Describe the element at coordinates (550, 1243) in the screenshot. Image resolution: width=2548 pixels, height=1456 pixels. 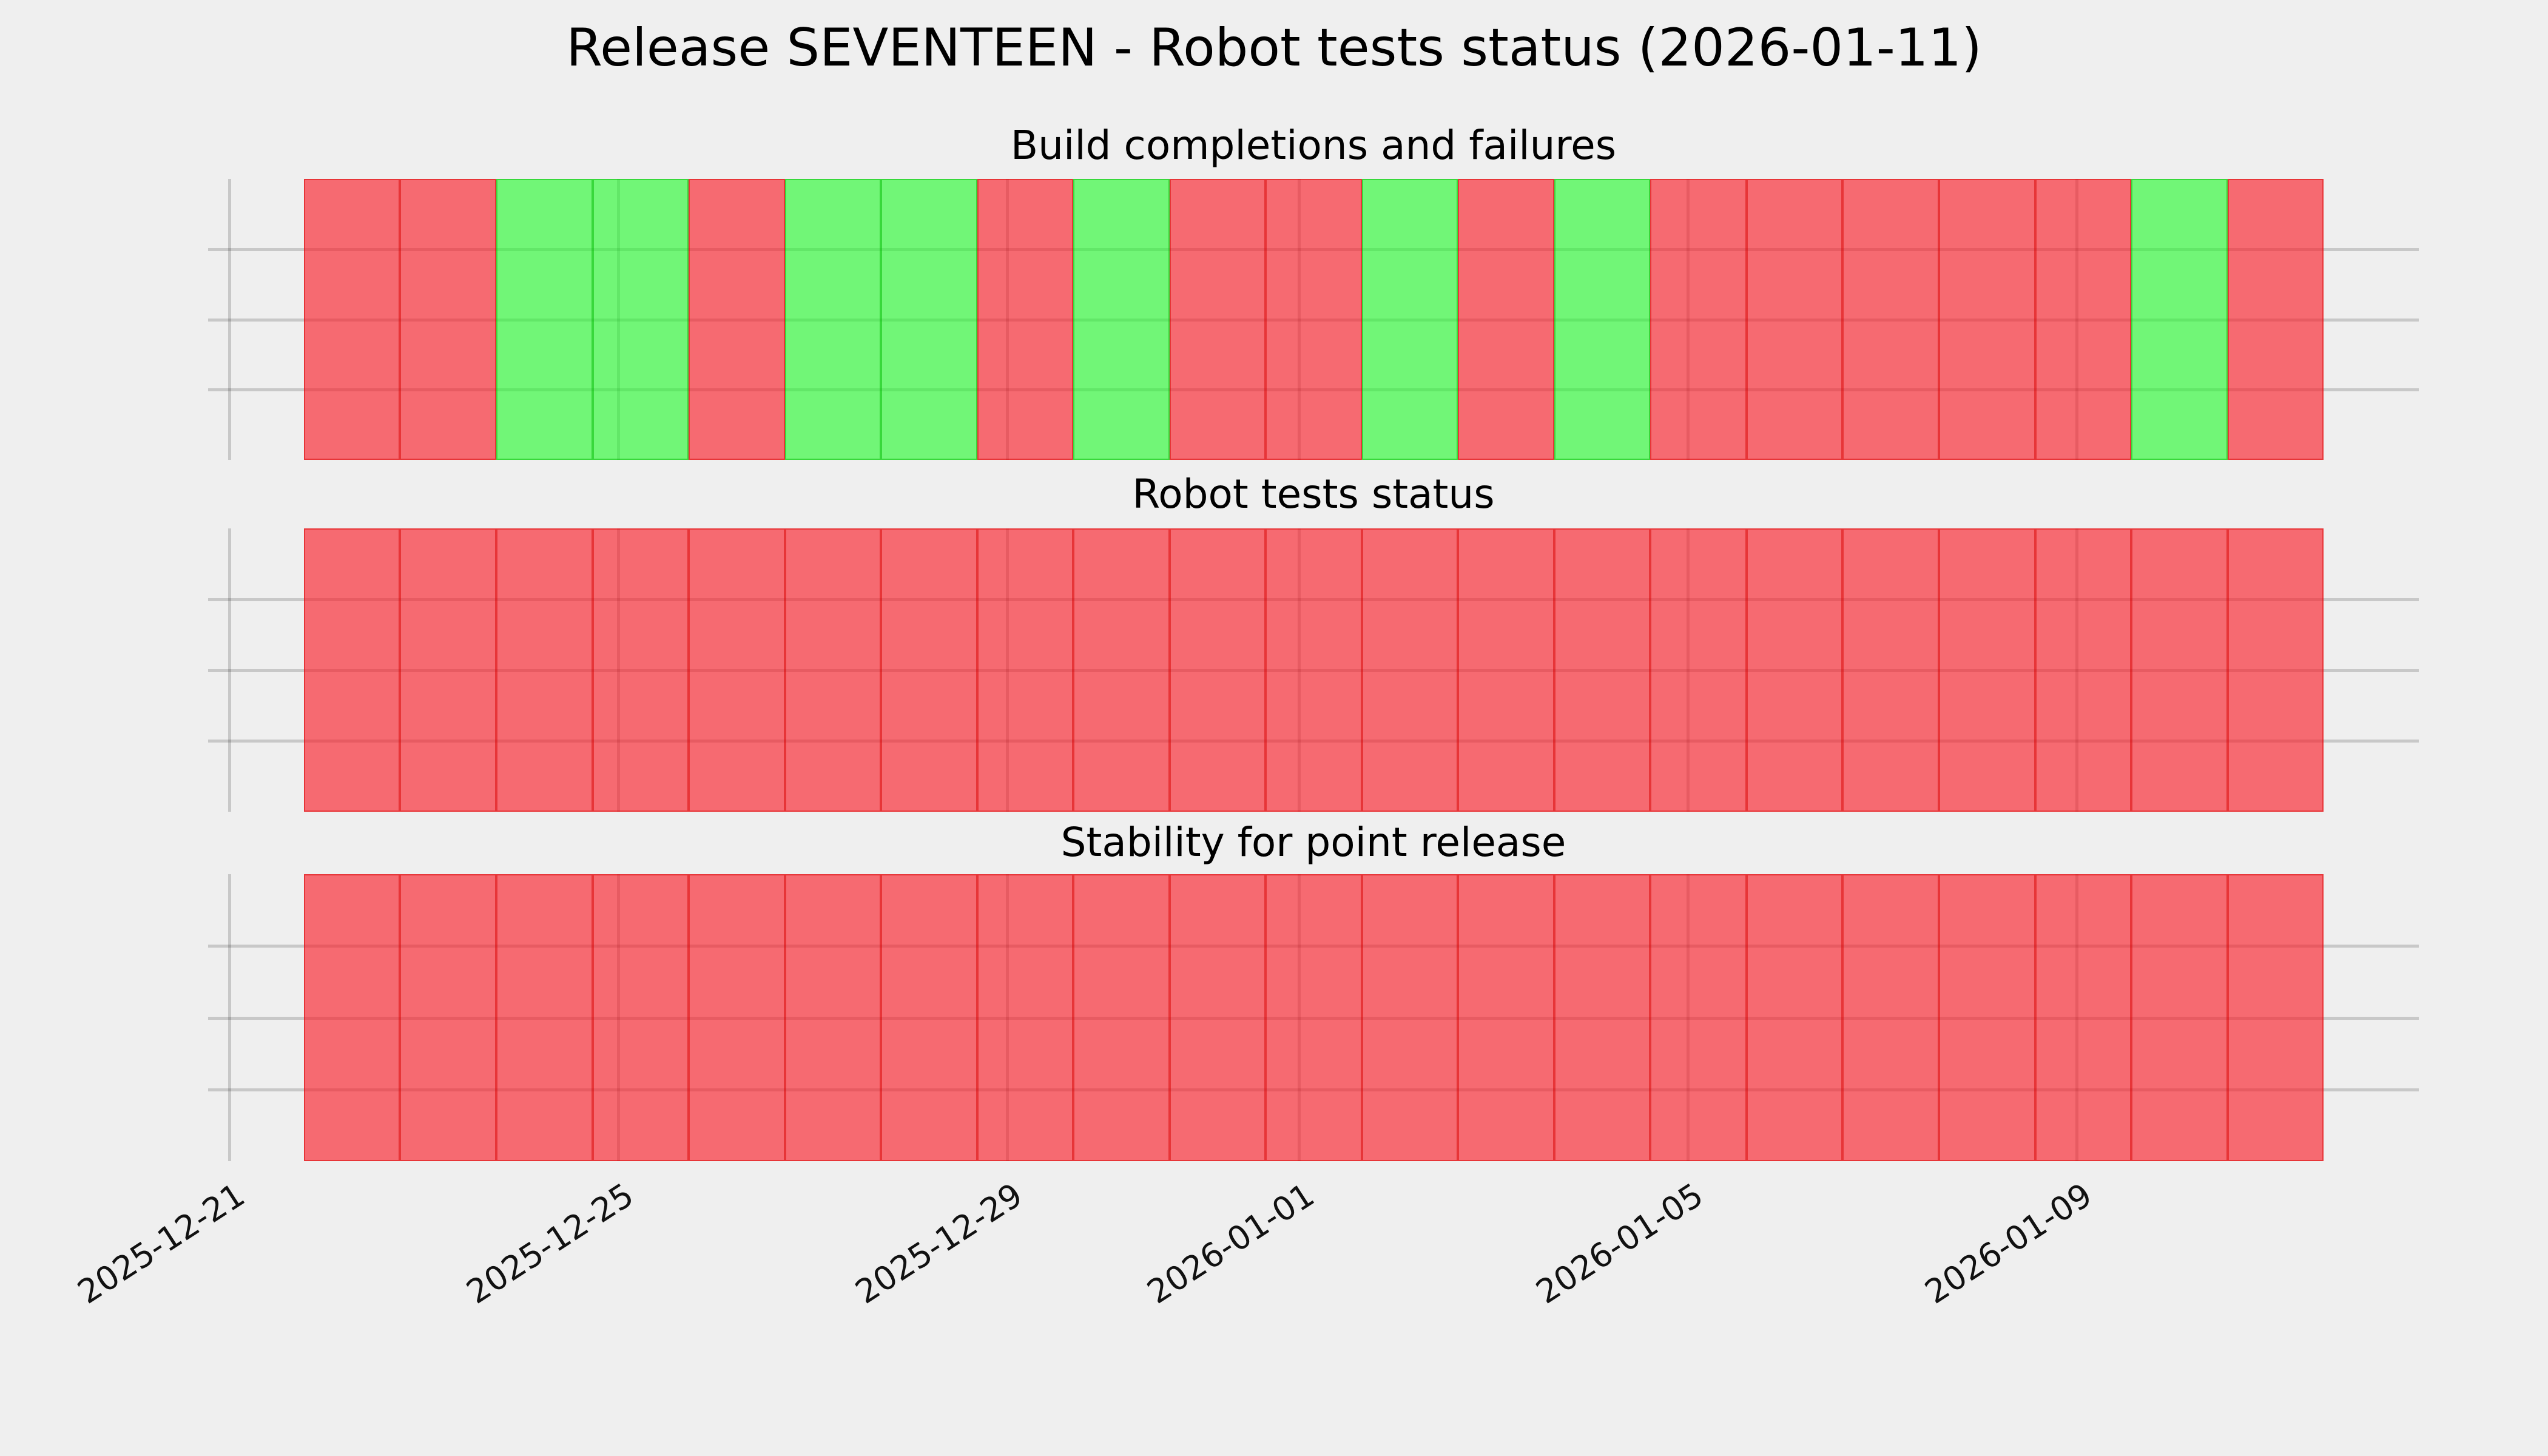
I see `x-tick-label: 2025-12-25` at that location.